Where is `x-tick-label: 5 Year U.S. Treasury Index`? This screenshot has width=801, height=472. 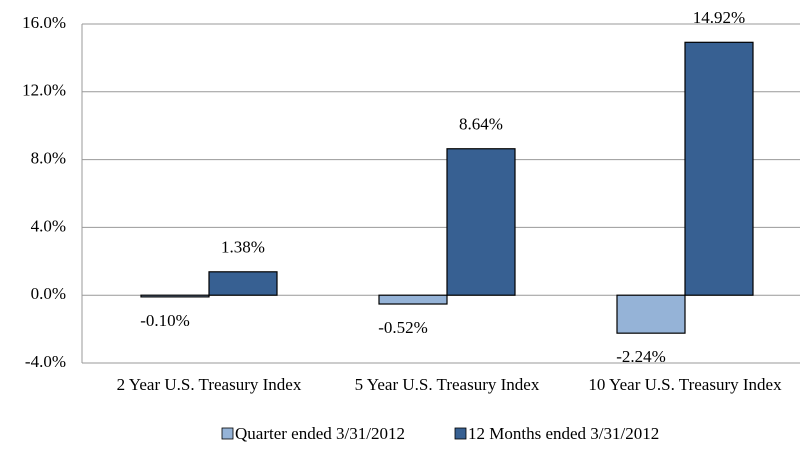 x-tick-label: 5 Year U.S. Treasury Index is located at coordinates (447, 384).